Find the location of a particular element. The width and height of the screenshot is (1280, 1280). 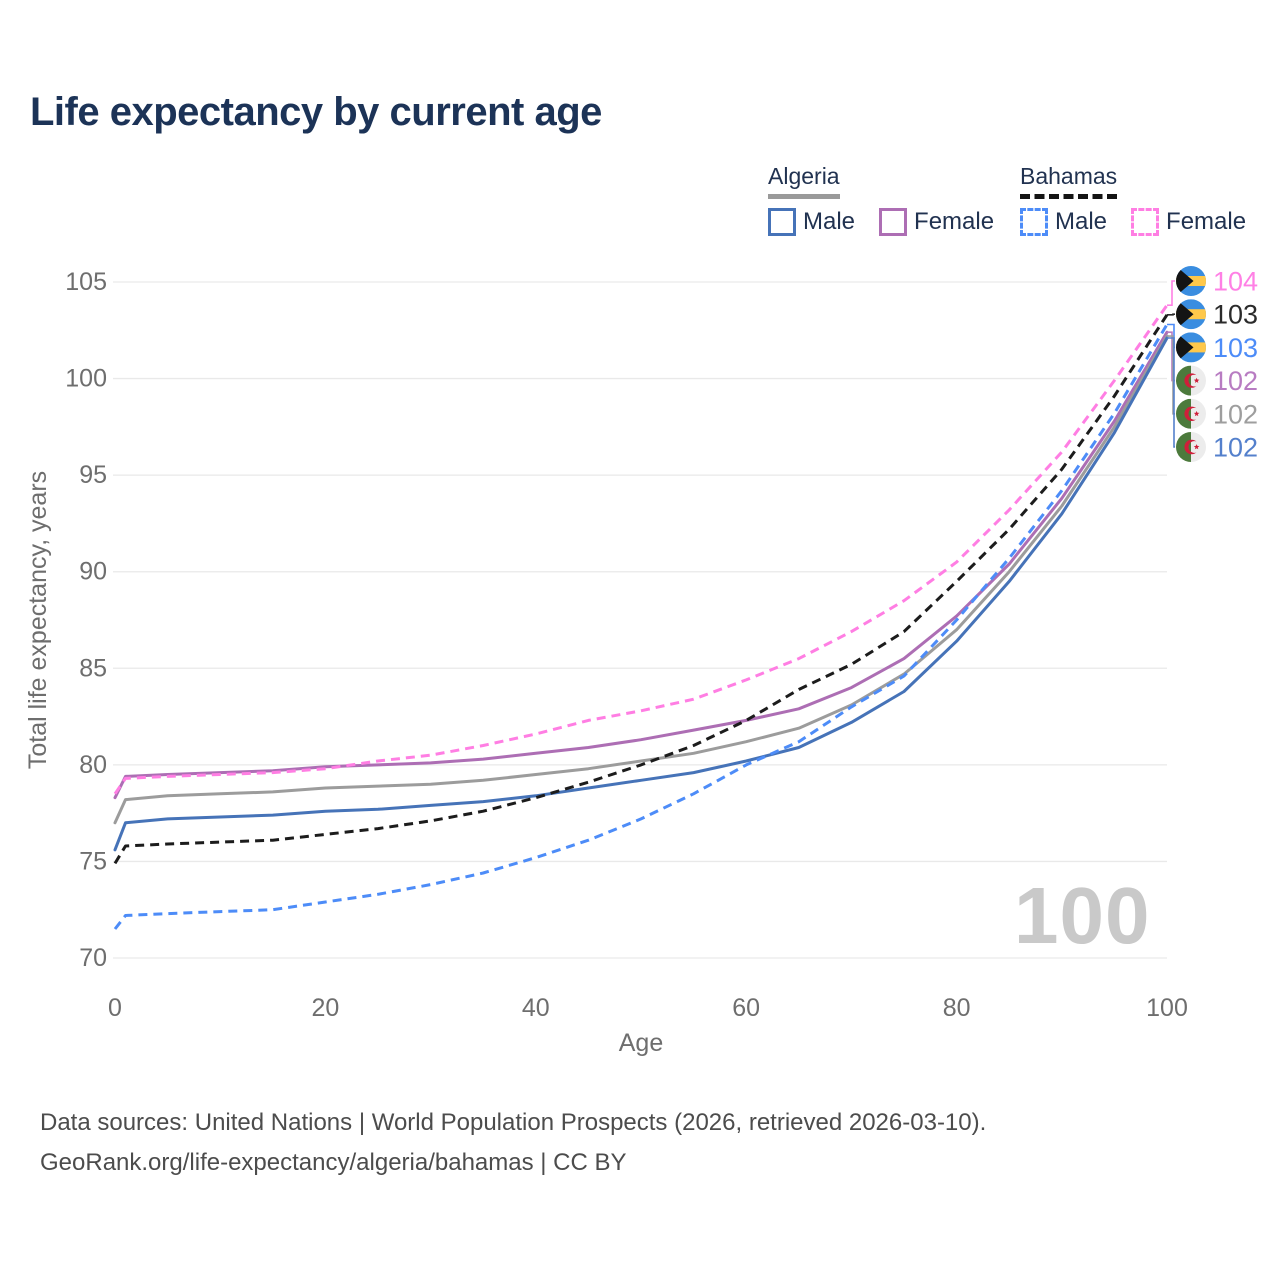

chart-title: Life expectancy by current age is located at coordinates (316, 112).